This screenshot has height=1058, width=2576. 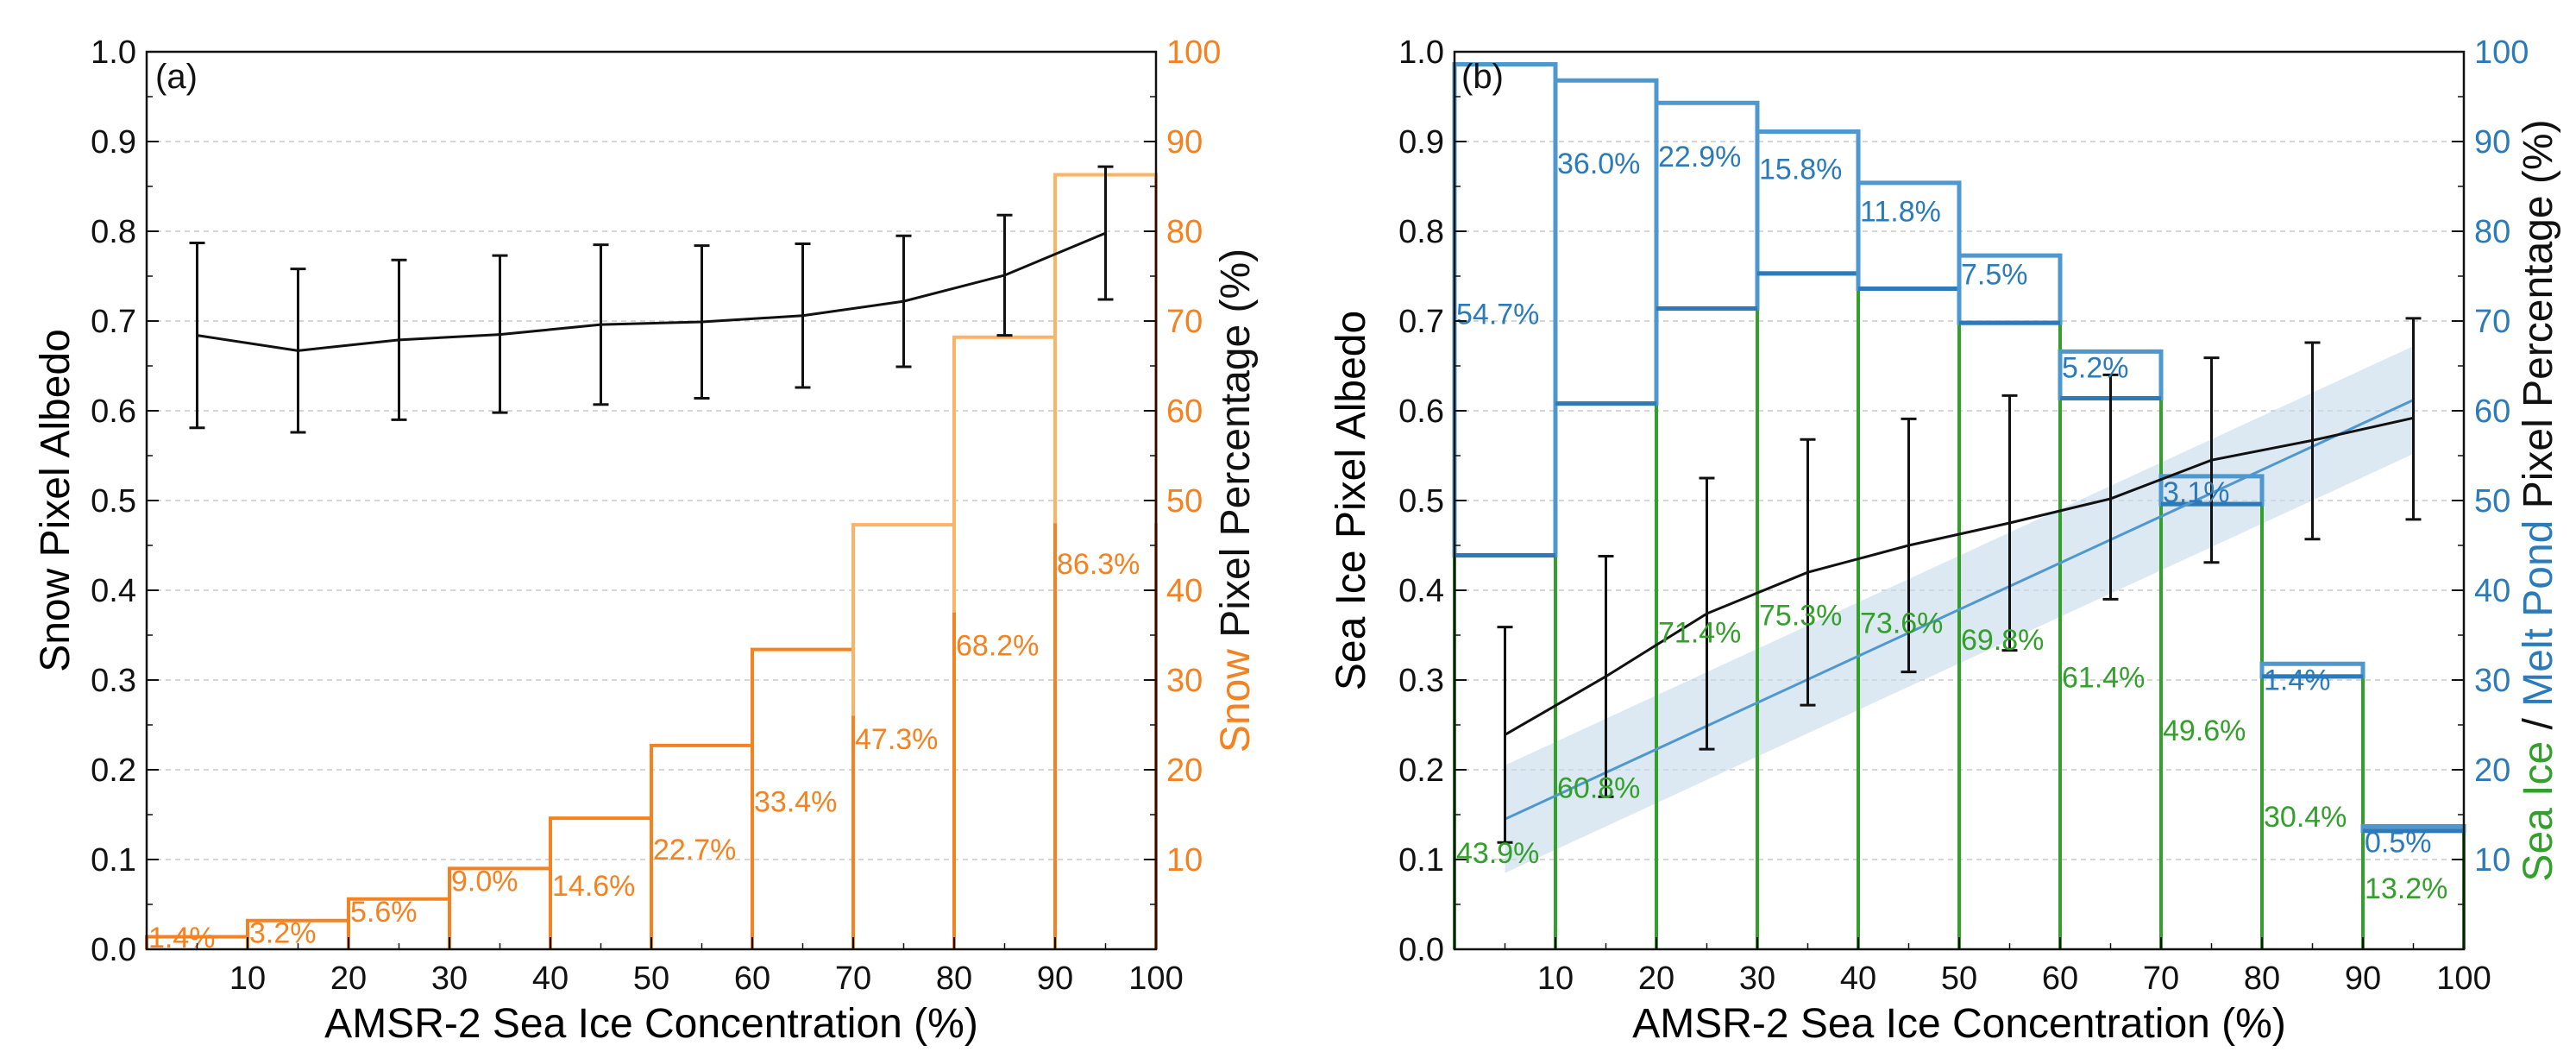 I want to click on sea-ice-percentage-label: 60.8%, so click(x=1598, y=787).